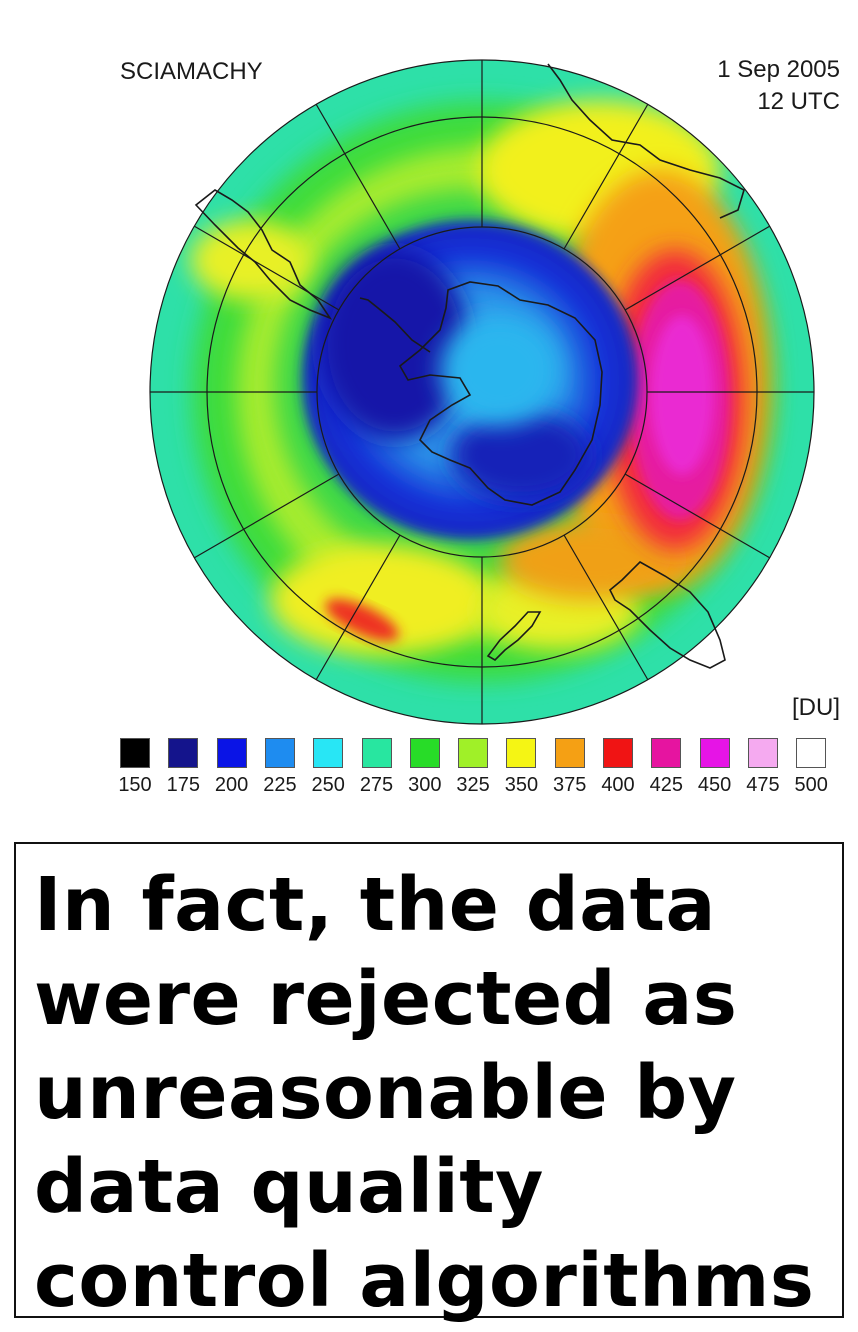 Image resolution: width=858 pixels, height=1332 pixels. What do you see at coordinates (816, 707) in the screenshot?
I see `unit-label: [DU]` at bounding box center [816, 707].